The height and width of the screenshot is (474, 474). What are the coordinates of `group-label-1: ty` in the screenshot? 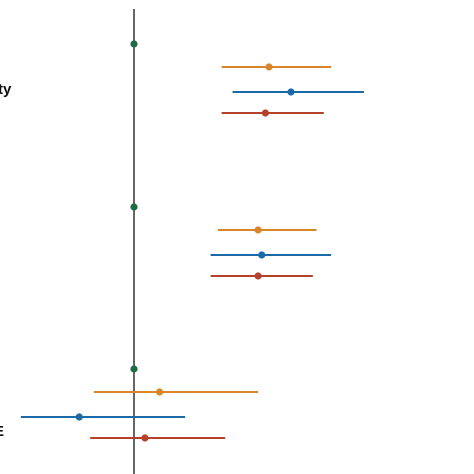 It's located at (6, 89).